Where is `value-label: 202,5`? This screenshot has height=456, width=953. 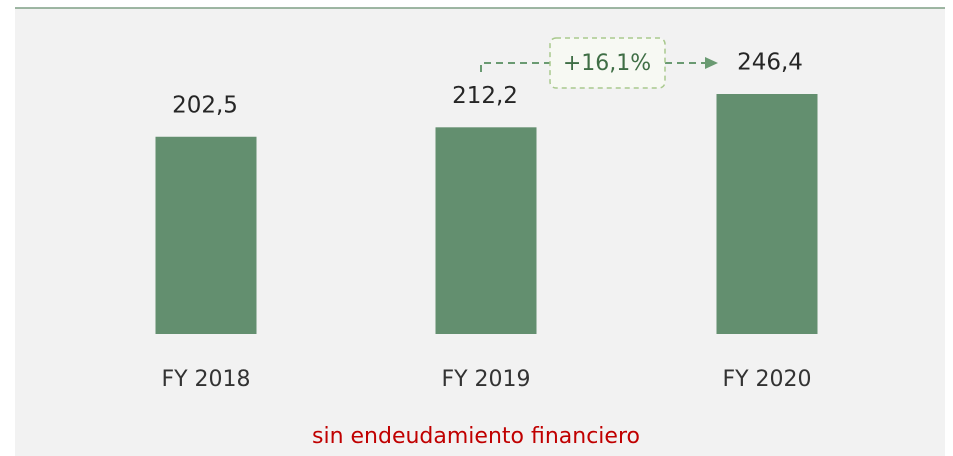 value-label: 202,5 is located at coordinates (205, 105).